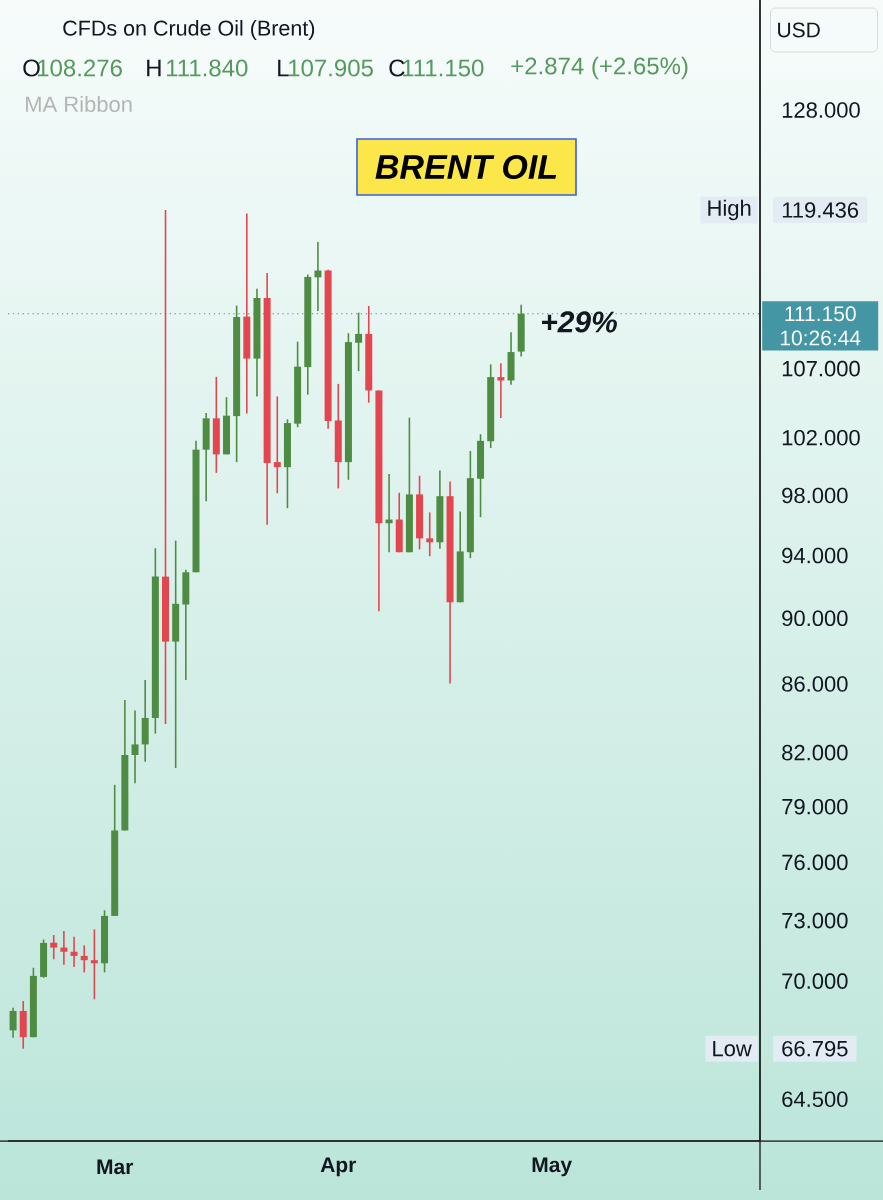  I want to click on annotation: +2.874 (+2.65%), so click(599, 68).